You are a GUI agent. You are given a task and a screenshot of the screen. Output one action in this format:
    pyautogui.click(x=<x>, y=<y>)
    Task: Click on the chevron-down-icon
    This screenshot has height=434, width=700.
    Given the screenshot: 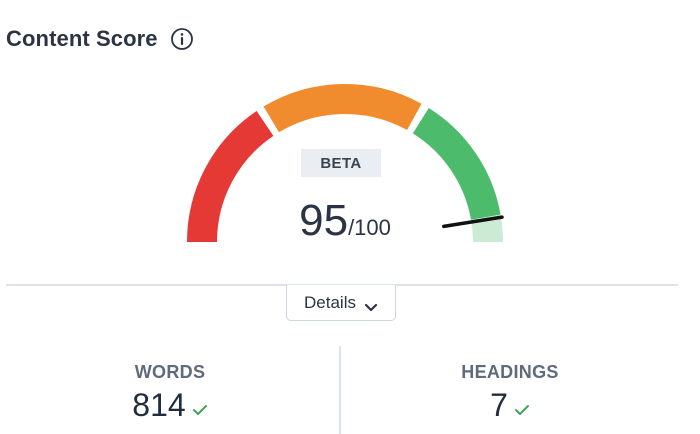 What is the action you would take?
    pyautogui.click(x=371, y=304)
    